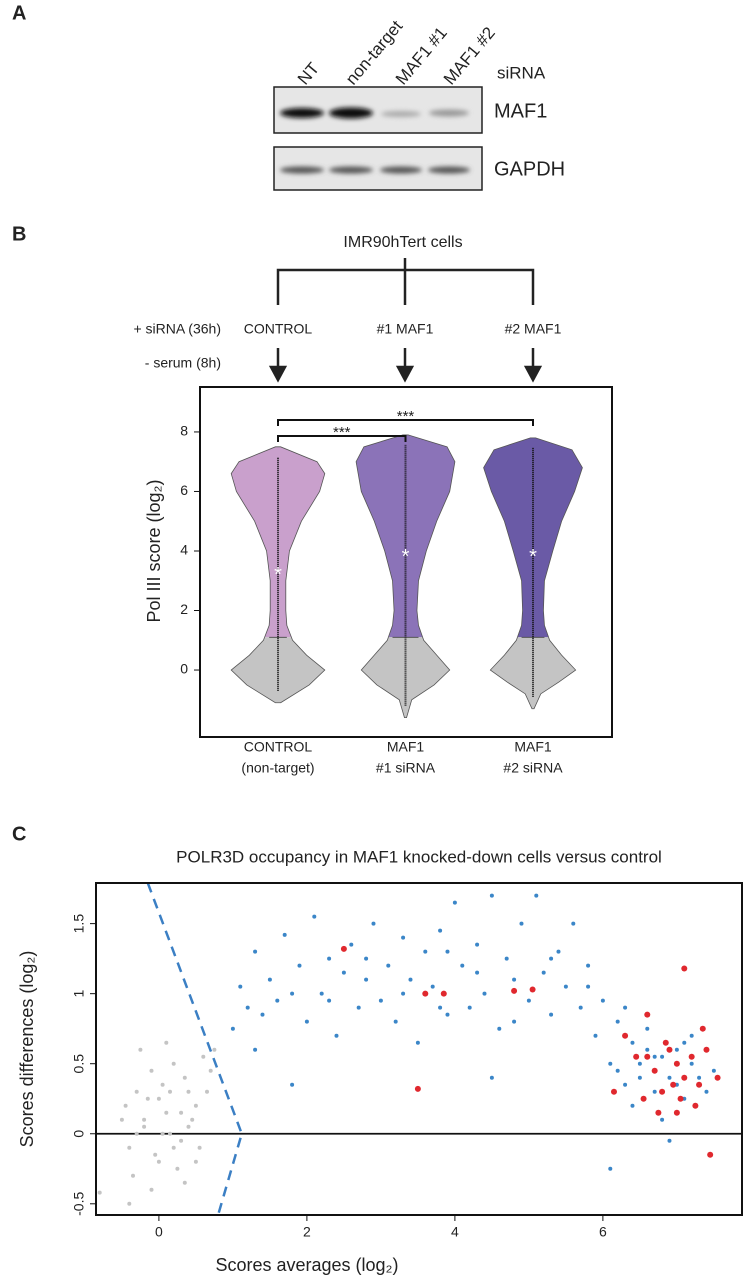  What do you see at coordinates (533, 768) in the screenshot?
I see `x-tick-label: #2 siRNA` at bounding box center [533, 768].